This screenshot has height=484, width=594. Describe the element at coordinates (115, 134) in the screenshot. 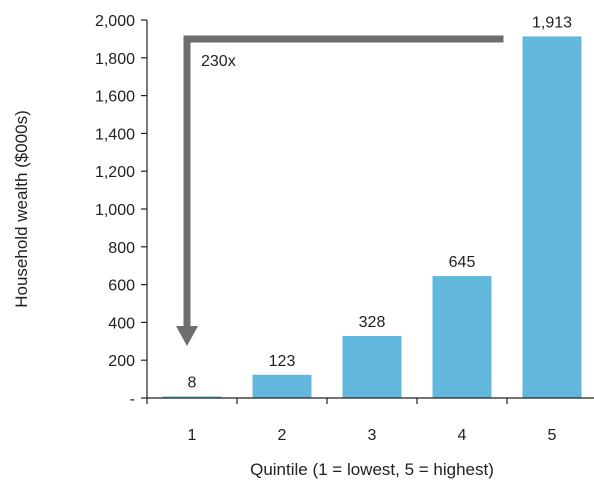

I see `y-tick-label: 1,400` at that location.